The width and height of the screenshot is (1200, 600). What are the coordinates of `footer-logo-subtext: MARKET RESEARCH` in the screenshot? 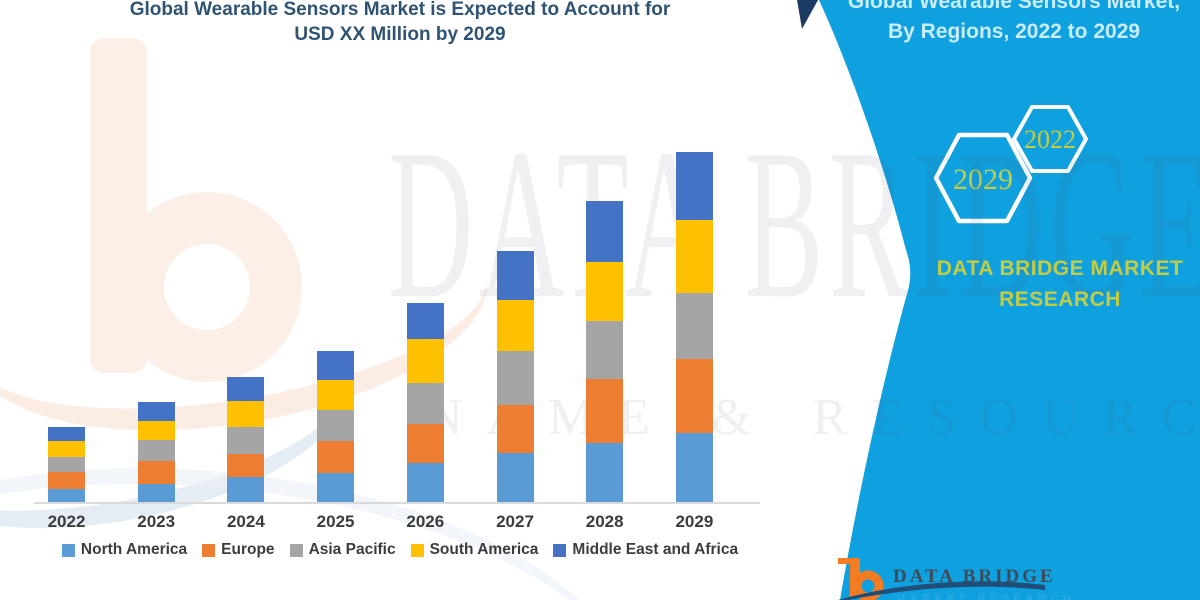 It's located at (986, 596).